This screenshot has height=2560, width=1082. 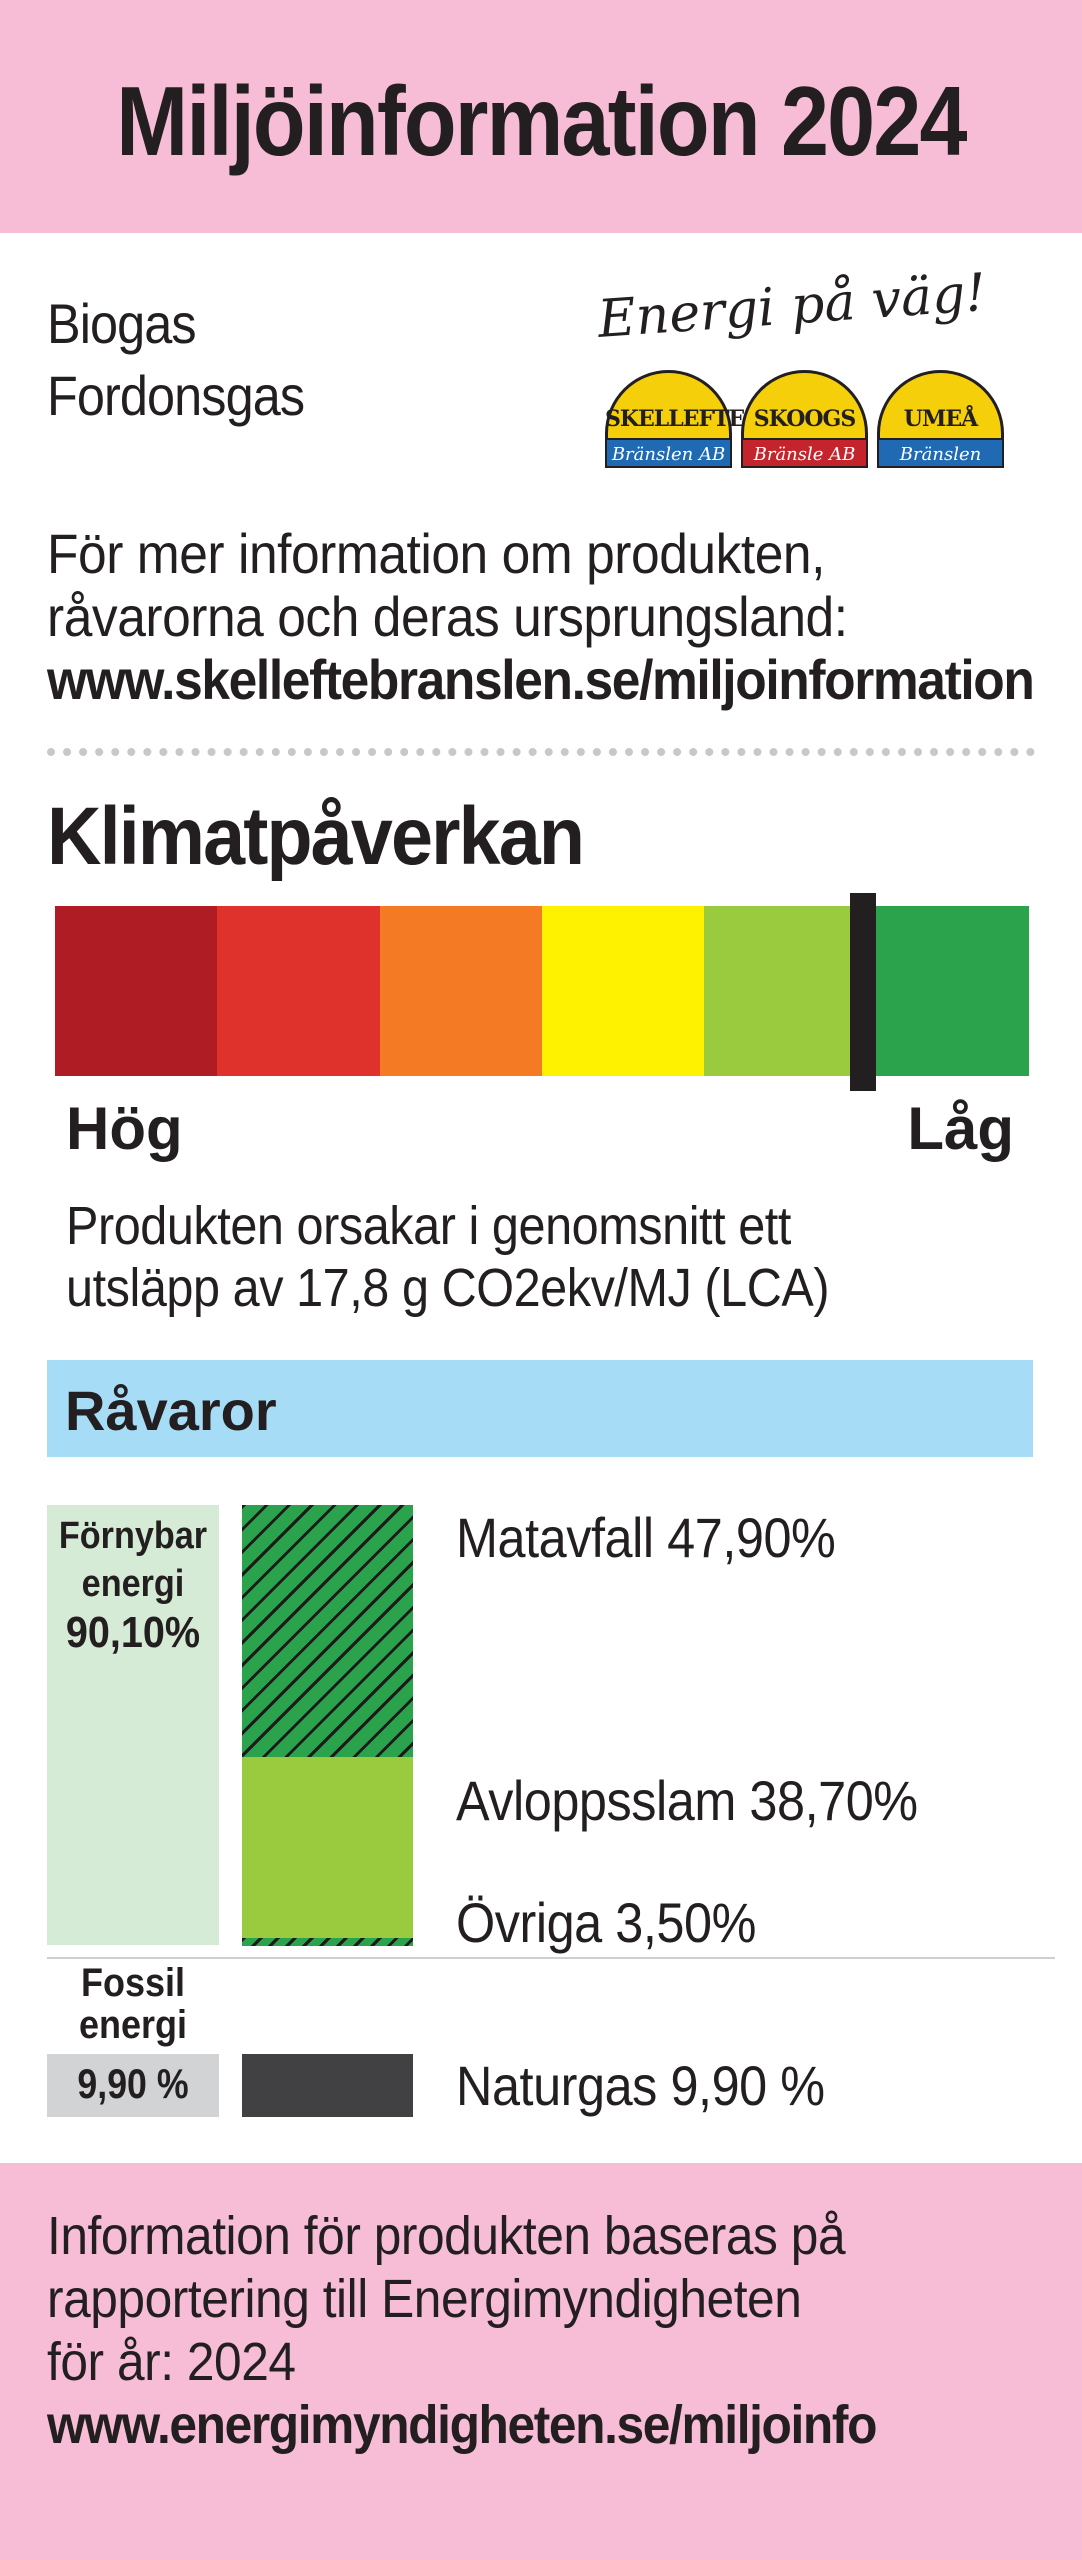 What do you see at coordinates (133, 1725) in the screenshot?
I see `renewable-box` at bounding box center [133, 1725].